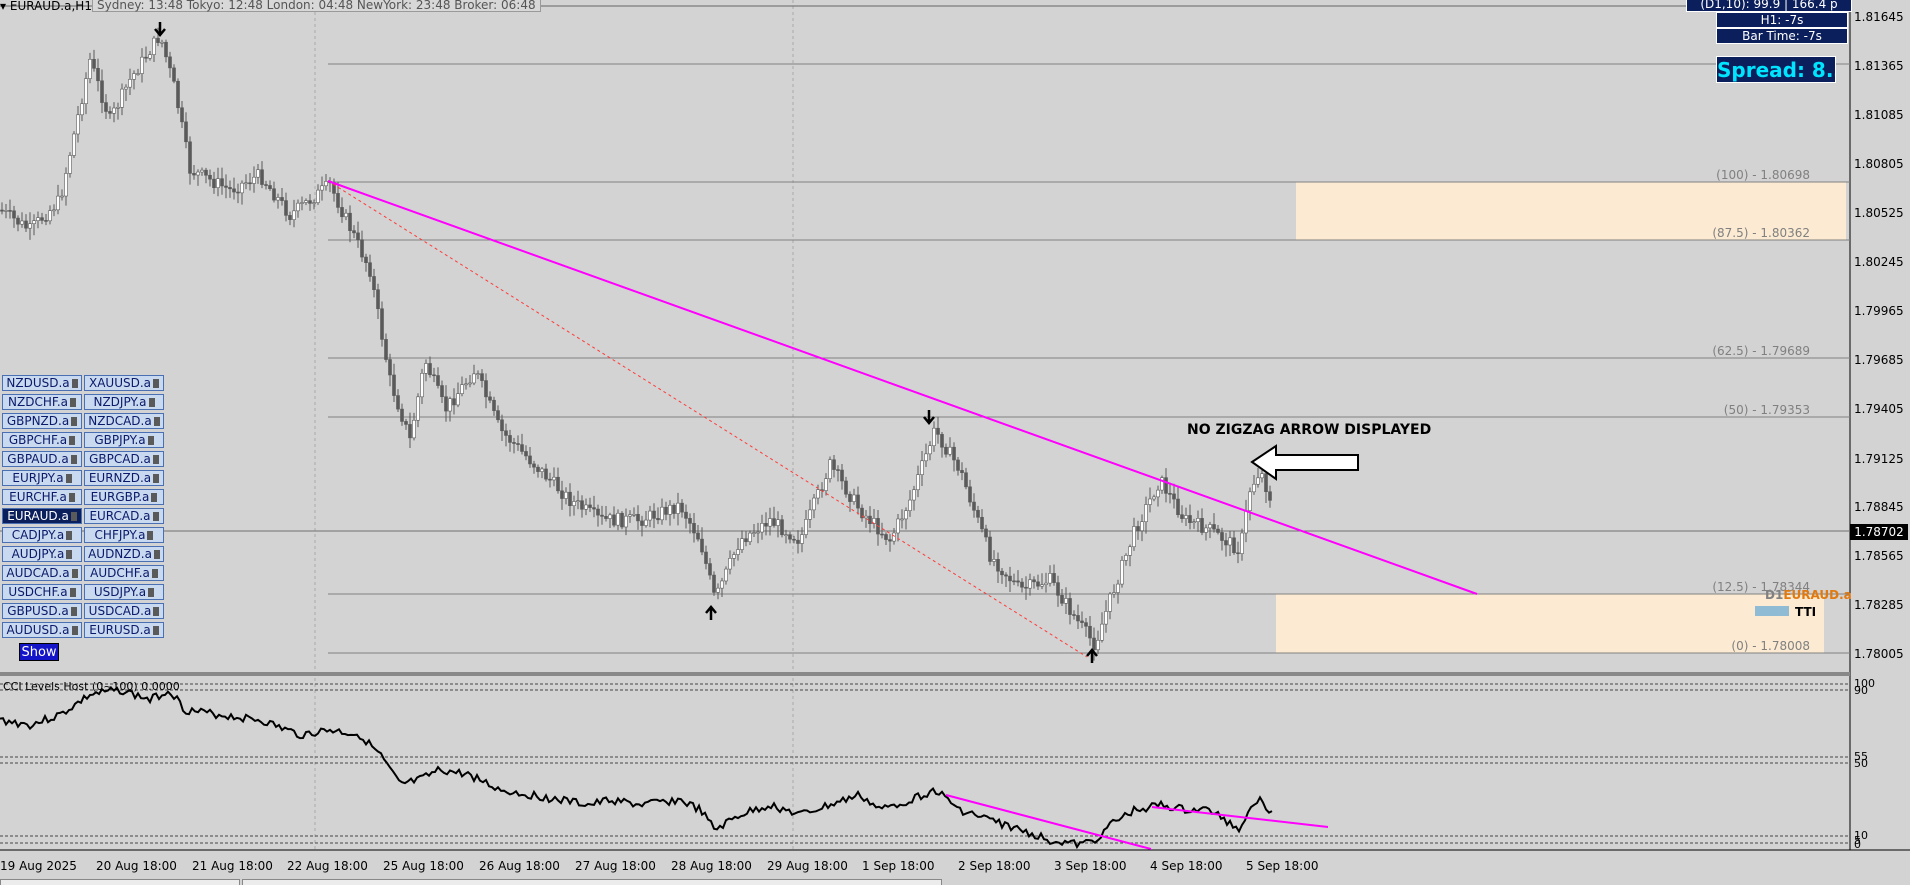 The height and width of the screenshot is (885, 1910). Describe the element at coordinates (925, 674) in the screenshot. I see `subwindow-separator` at that location.